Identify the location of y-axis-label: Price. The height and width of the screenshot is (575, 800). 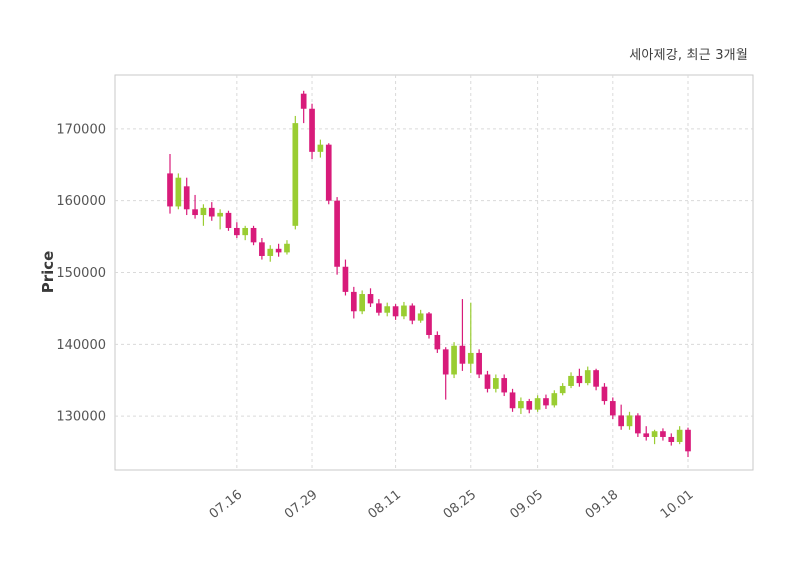
(48, 272).